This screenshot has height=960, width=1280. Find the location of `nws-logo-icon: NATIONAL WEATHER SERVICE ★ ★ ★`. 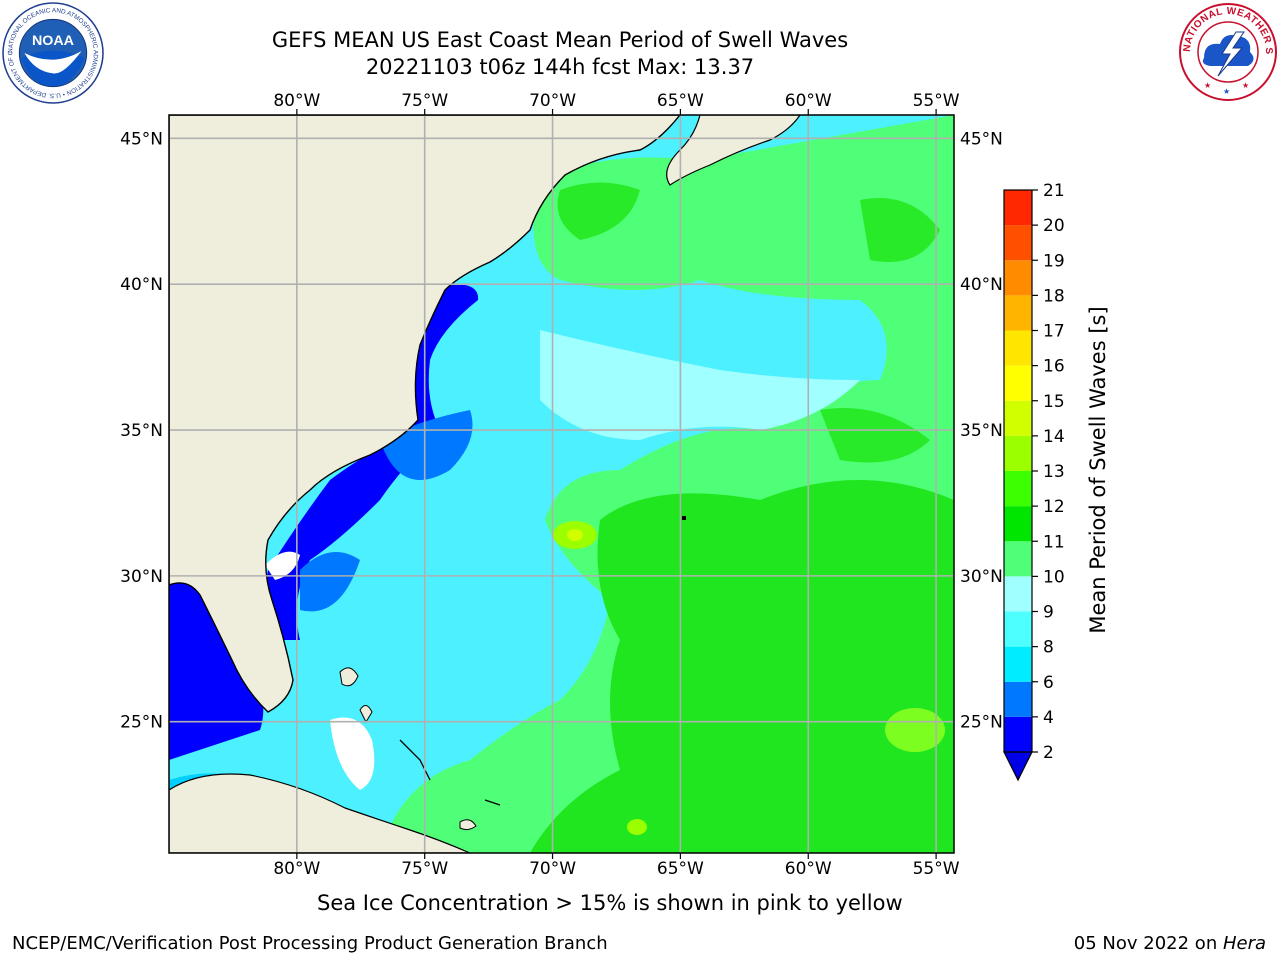

nws-logo-icon: NATIONAL WEATHER SERVICE ★ ★ ★ is located at coordinates (1227, 51).